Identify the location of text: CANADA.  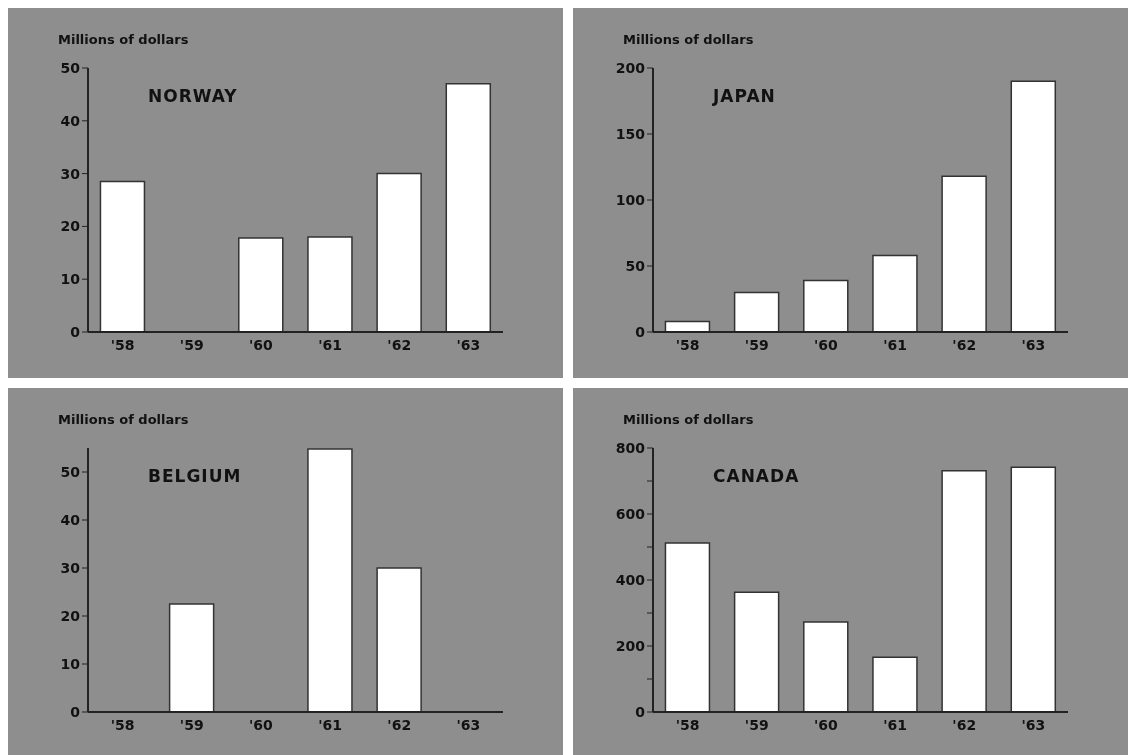
(756, 476).